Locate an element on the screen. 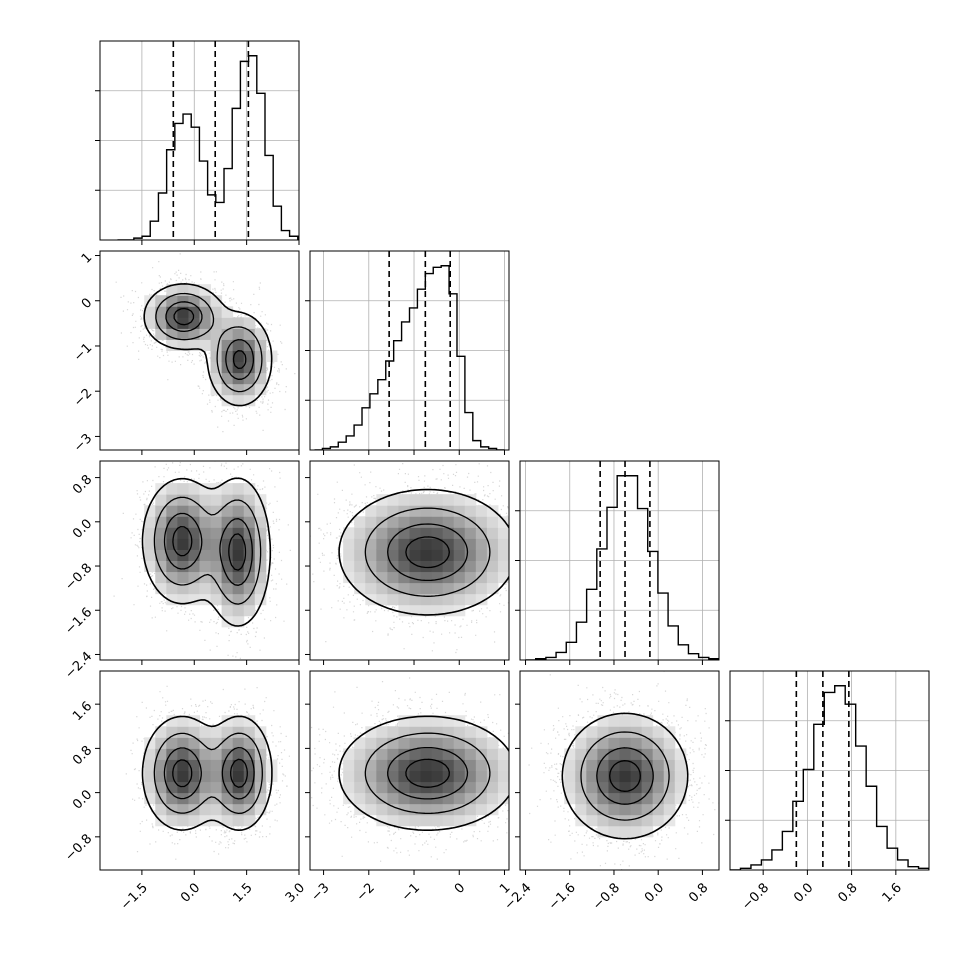 The width and height of the screenshot is (970, 970). axes-frame is located at coordinates (199, 560).